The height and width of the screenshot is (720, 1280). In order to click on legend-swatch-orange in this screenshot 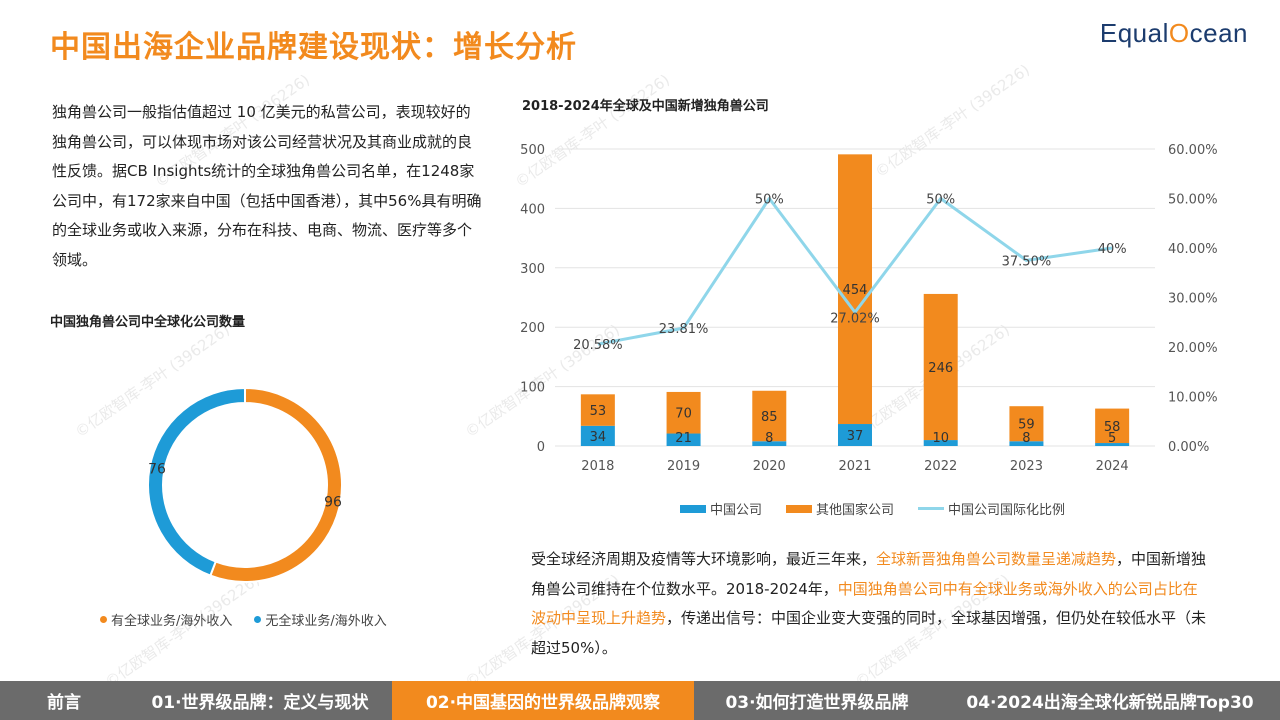, I will do `click(799, 508)`.